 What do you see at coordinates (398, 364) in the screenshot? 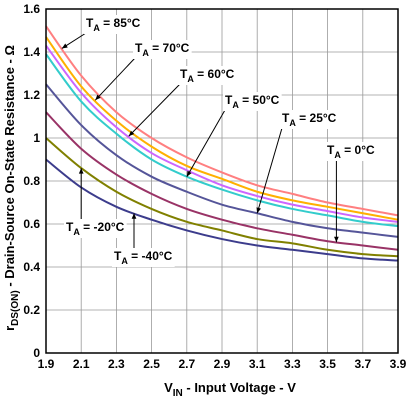
I see `x-tick-label: 3.9` at bounding box center [398, 364].